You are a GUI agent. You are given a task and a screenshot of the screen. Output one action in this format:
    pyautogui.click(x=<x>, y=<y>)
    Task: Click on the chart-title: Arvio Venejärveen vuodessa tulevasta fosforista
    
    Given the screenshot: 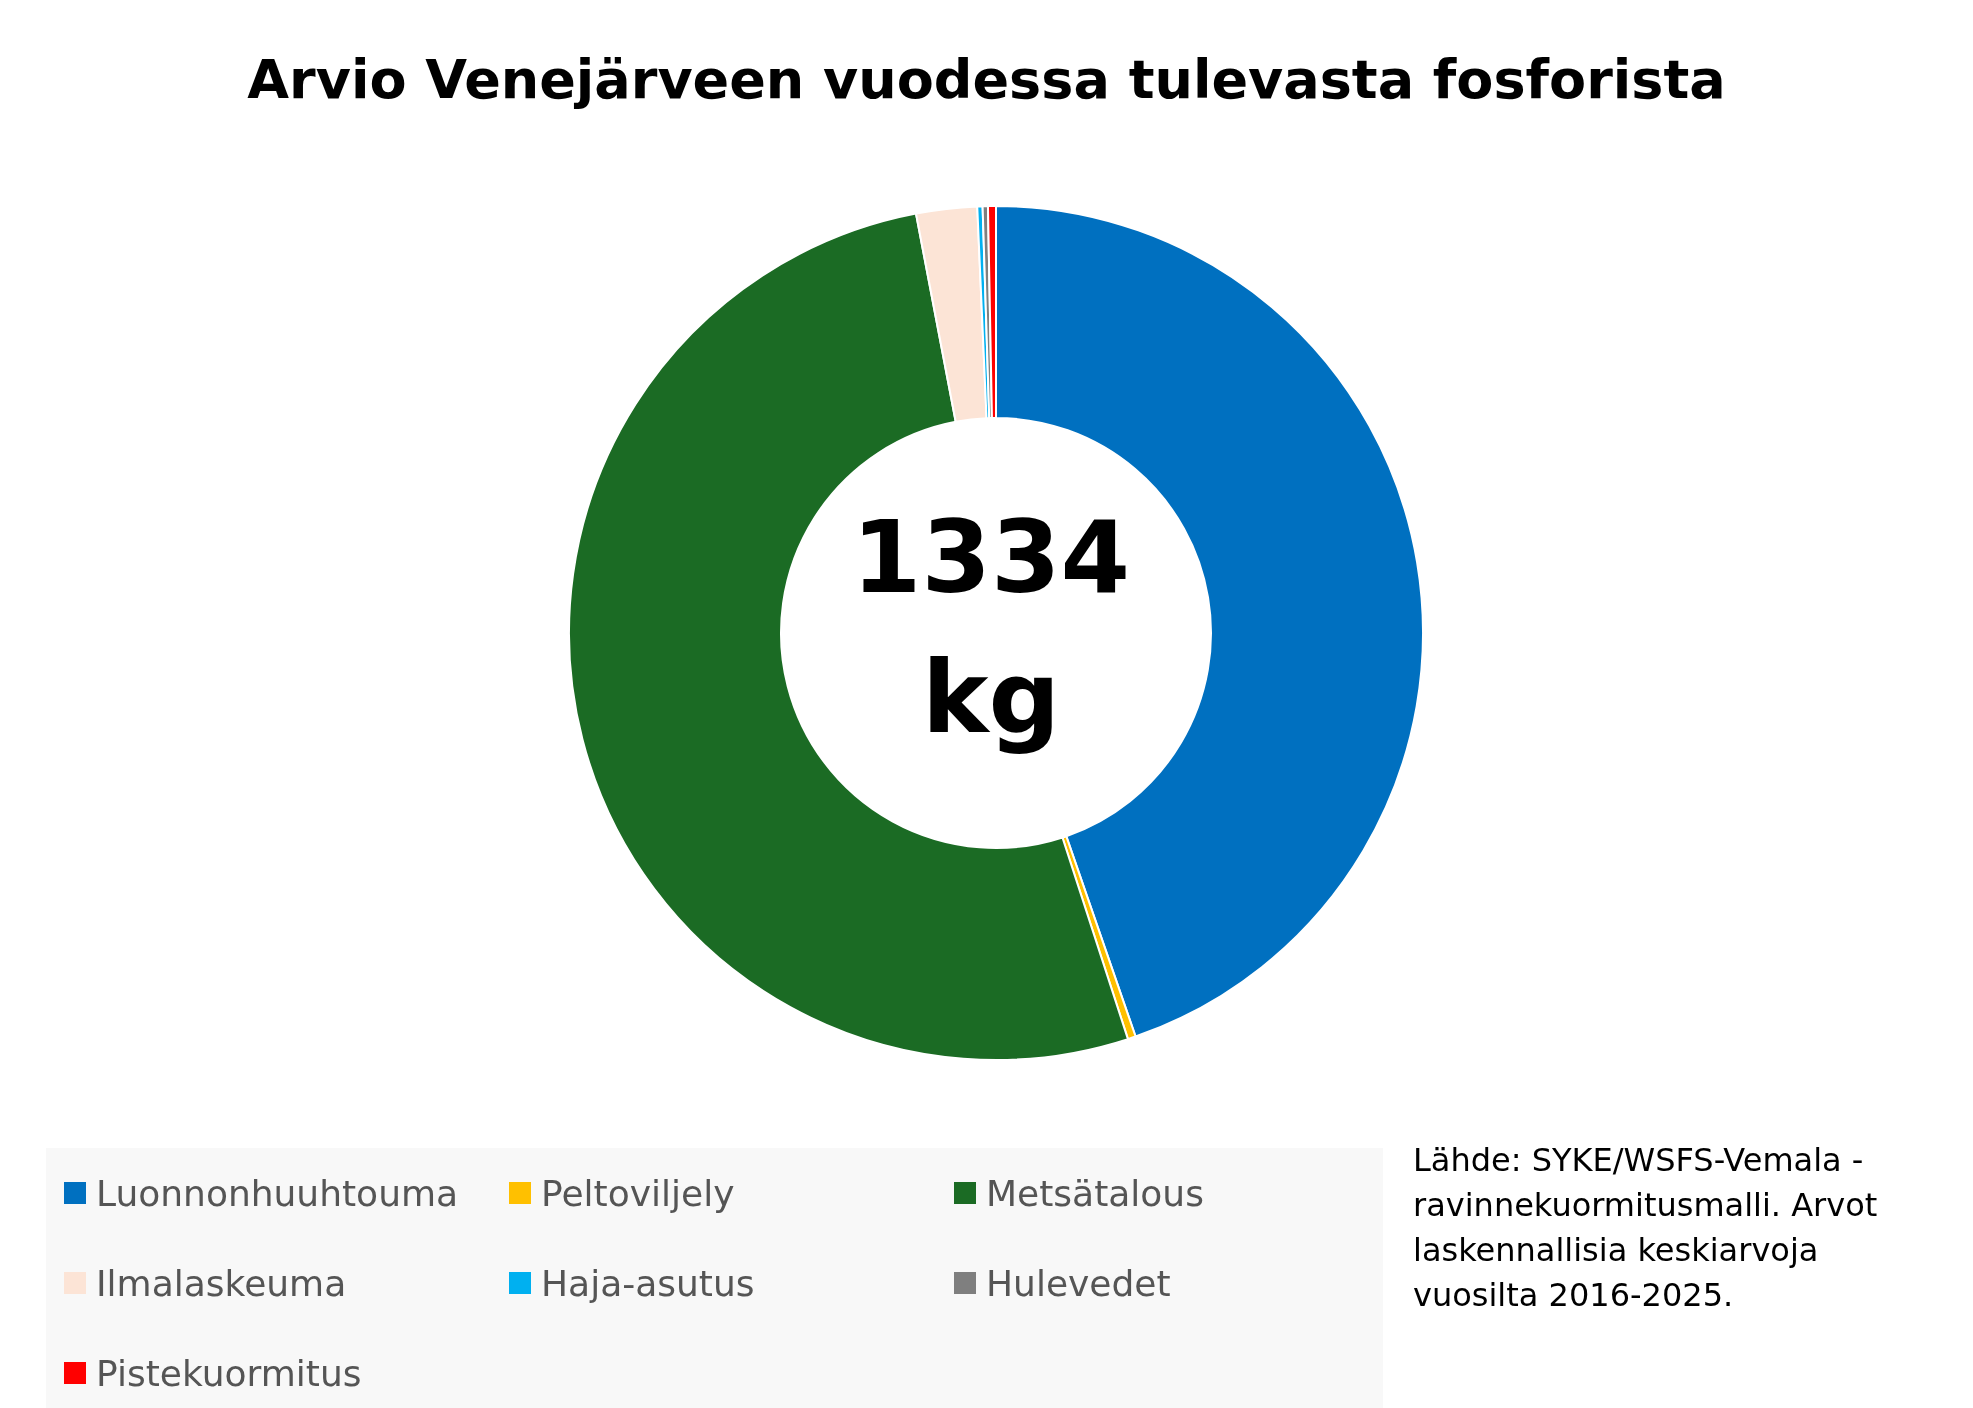 What is the action you would take?
    pyautogui.click(x=986, y=79)
    